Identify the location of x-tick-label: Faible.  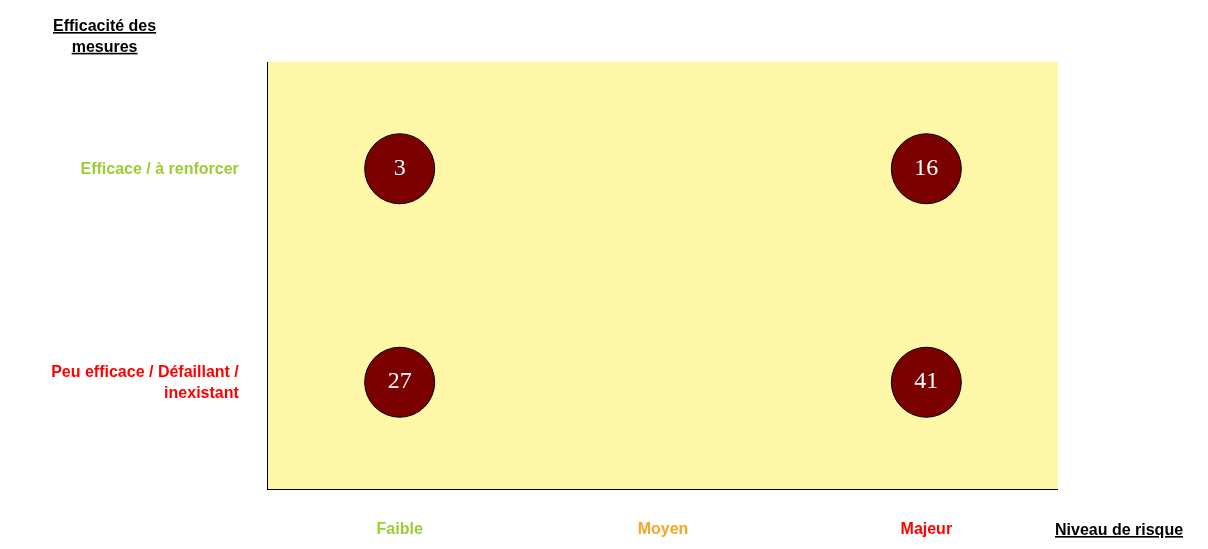
(399, 529).